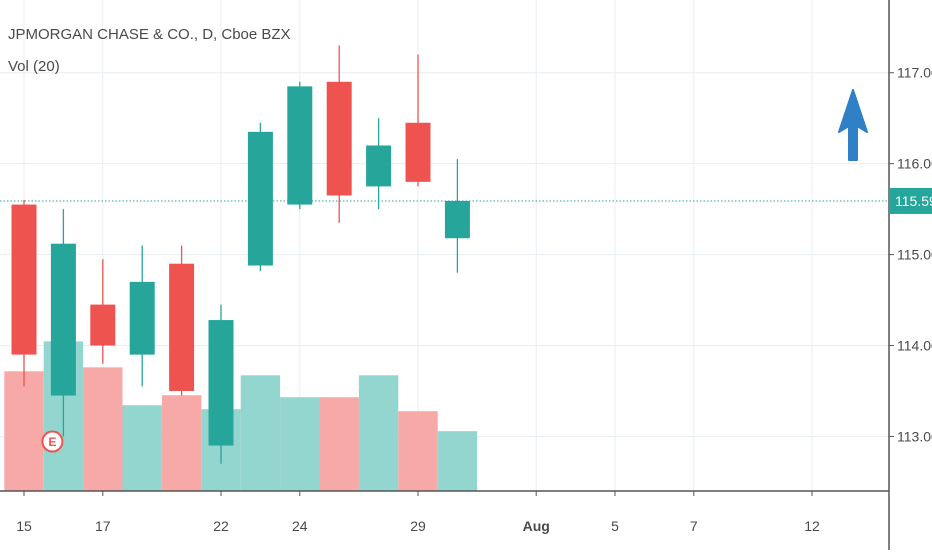  I want to click on x-tick-label: 29, so click(418, 526).